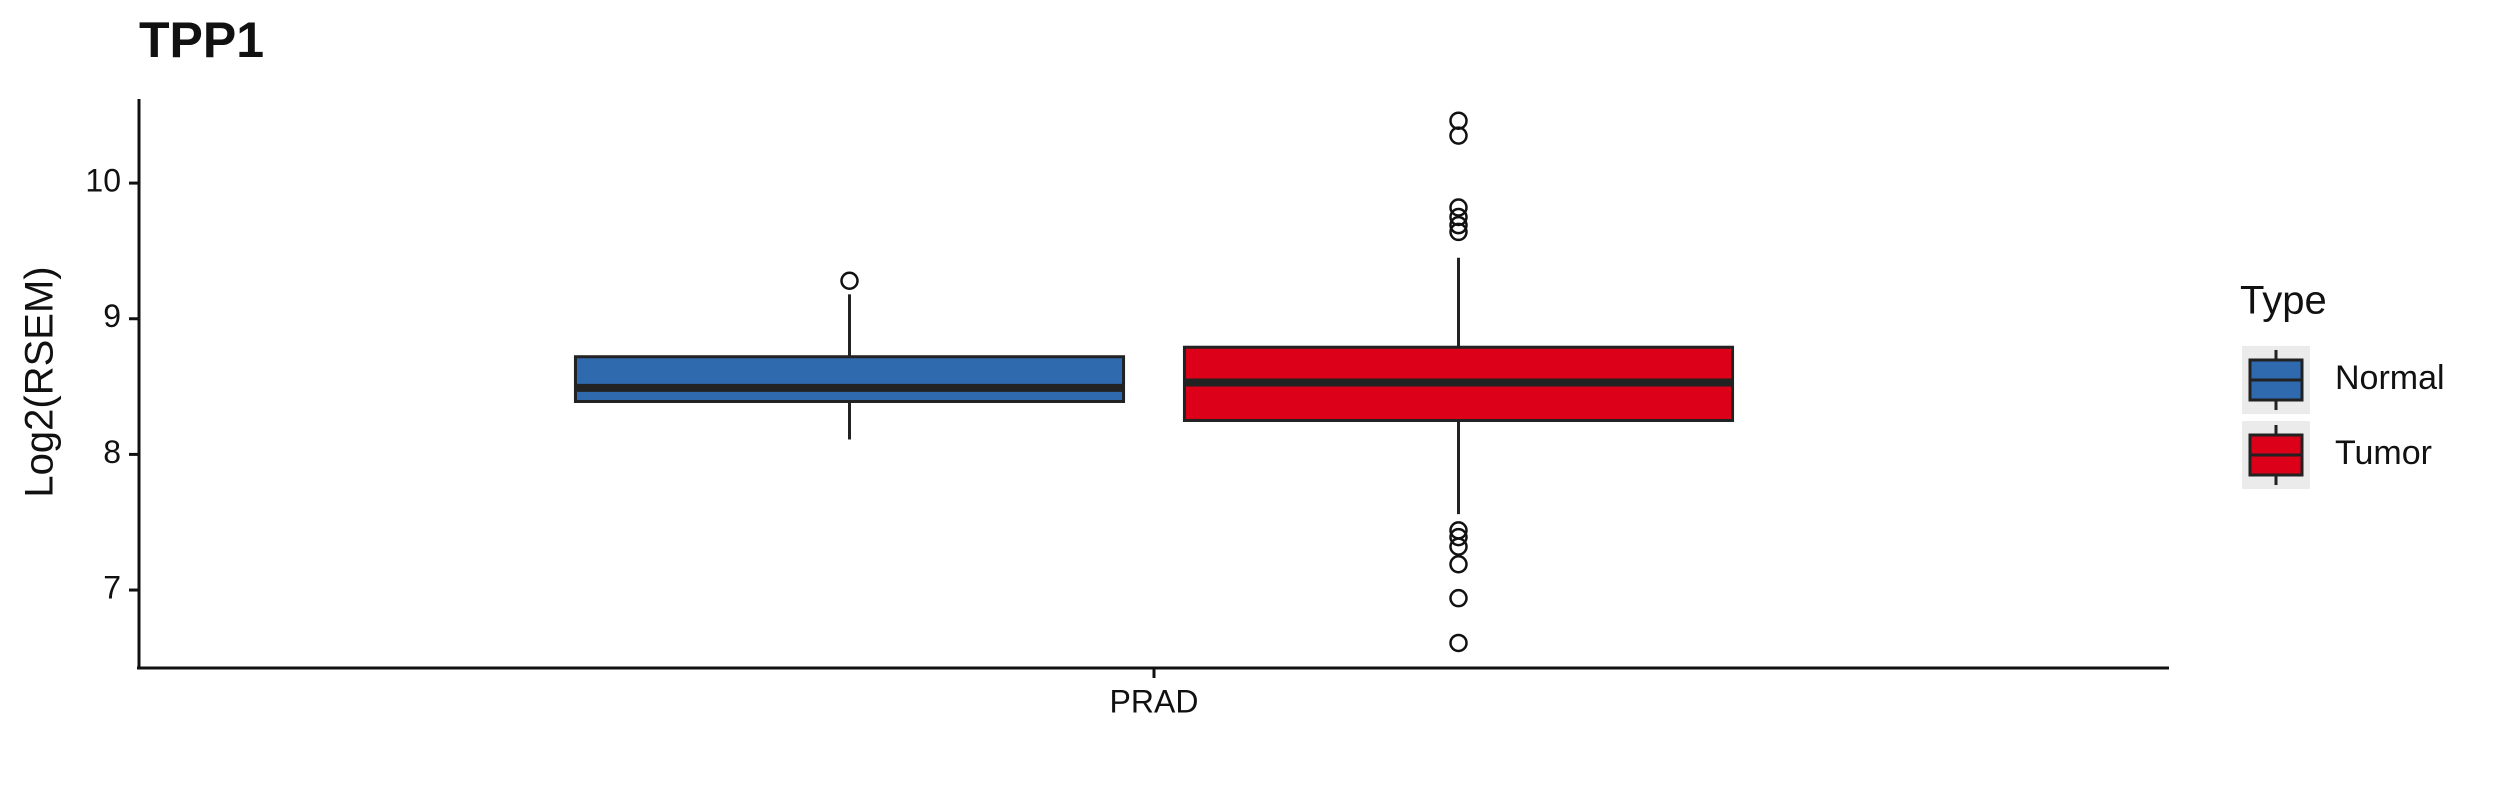  I want to click on y-tick-label: 8, so click(112, 452).